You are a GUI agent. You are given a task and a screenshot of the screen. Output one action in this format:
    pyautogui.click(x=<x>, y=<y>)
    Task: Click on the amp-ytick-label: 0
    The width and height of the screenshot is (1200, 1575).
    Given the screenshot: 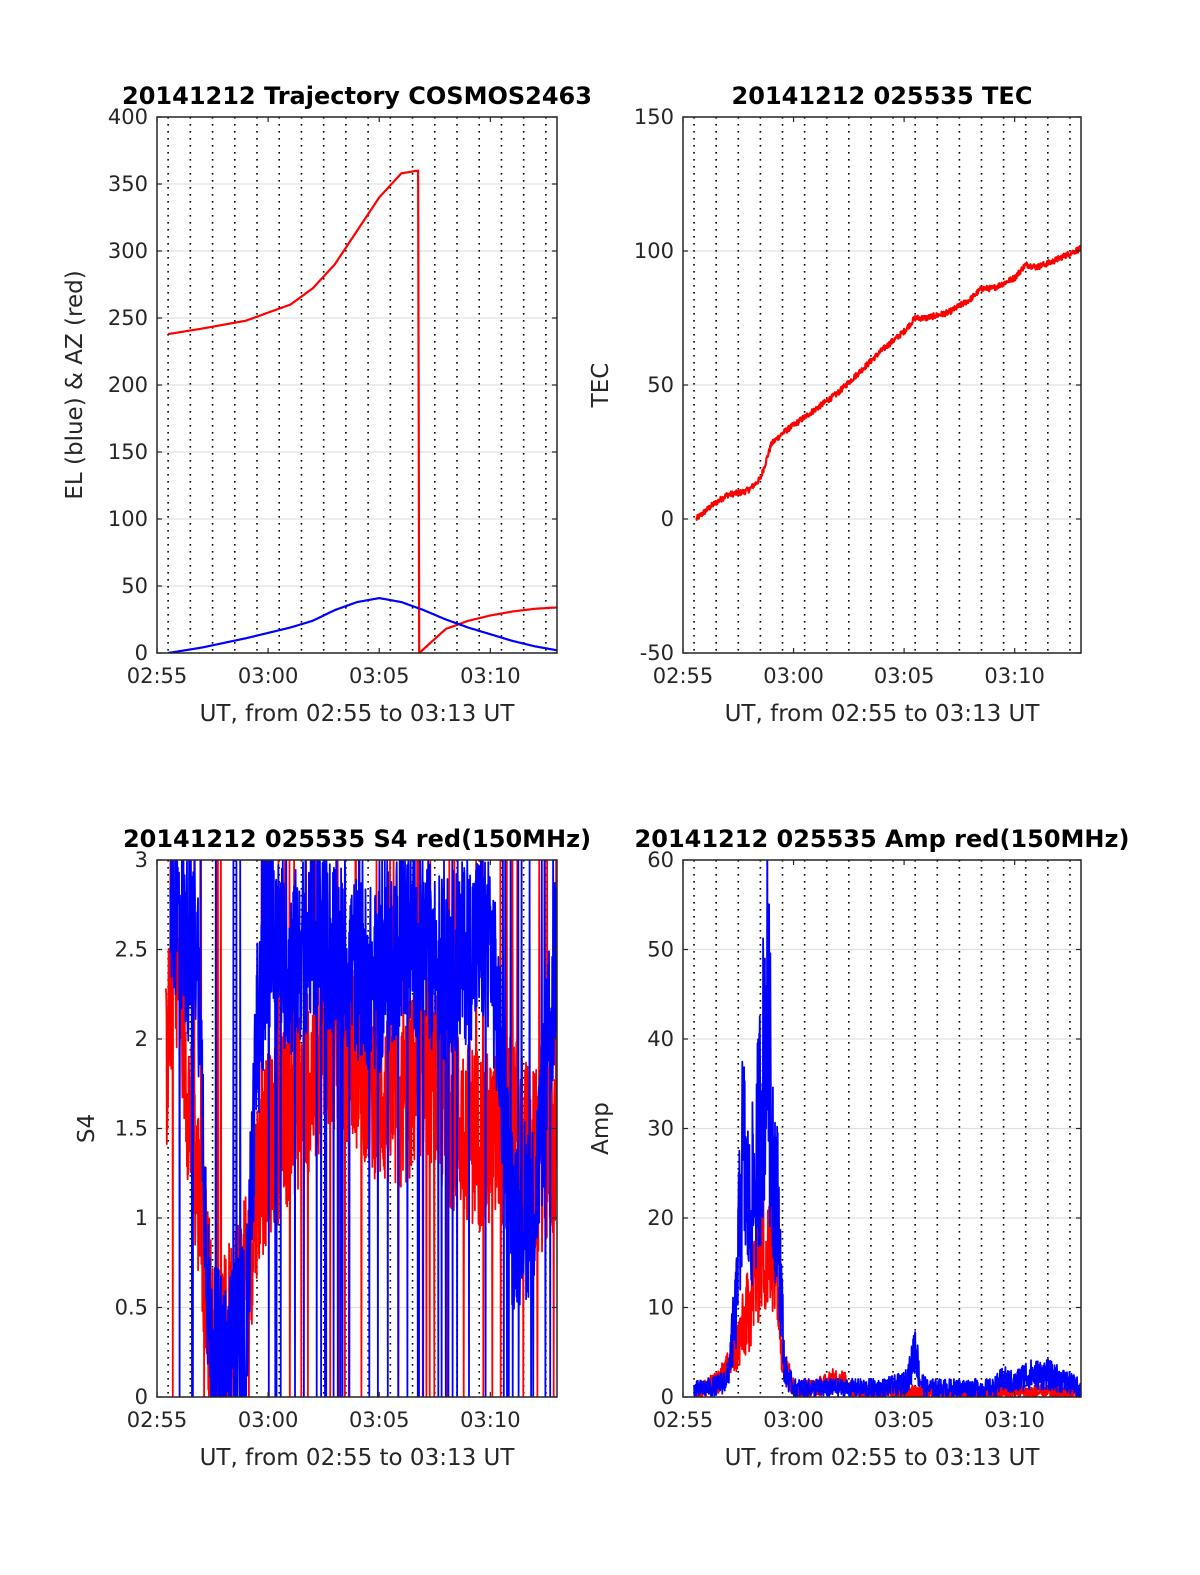 What is the action you would take?
    pyautogui.click(x=667, y=1397)
    